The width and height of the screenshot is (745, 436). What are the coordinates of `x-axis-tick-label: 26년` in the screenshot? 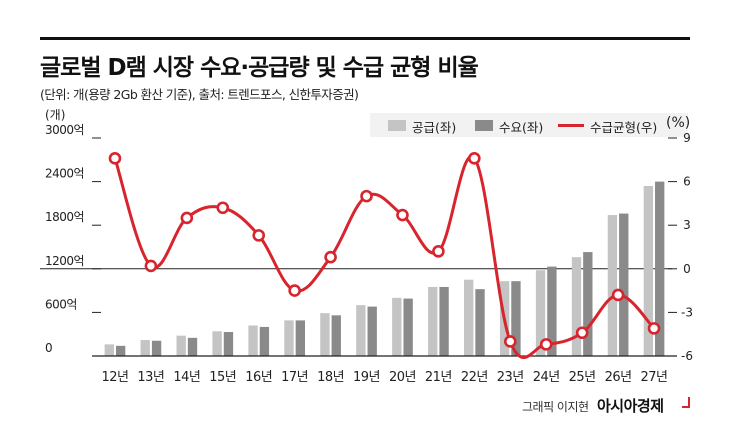 It's located at (618, 377).